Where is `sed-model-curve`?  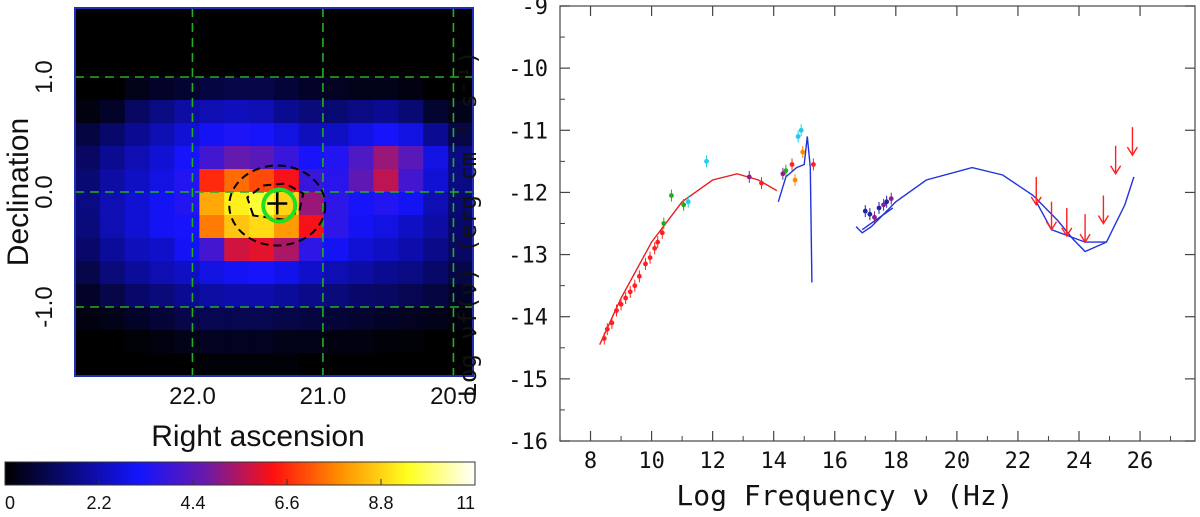 sed-model-curve is located at coordinates (1071, 222).